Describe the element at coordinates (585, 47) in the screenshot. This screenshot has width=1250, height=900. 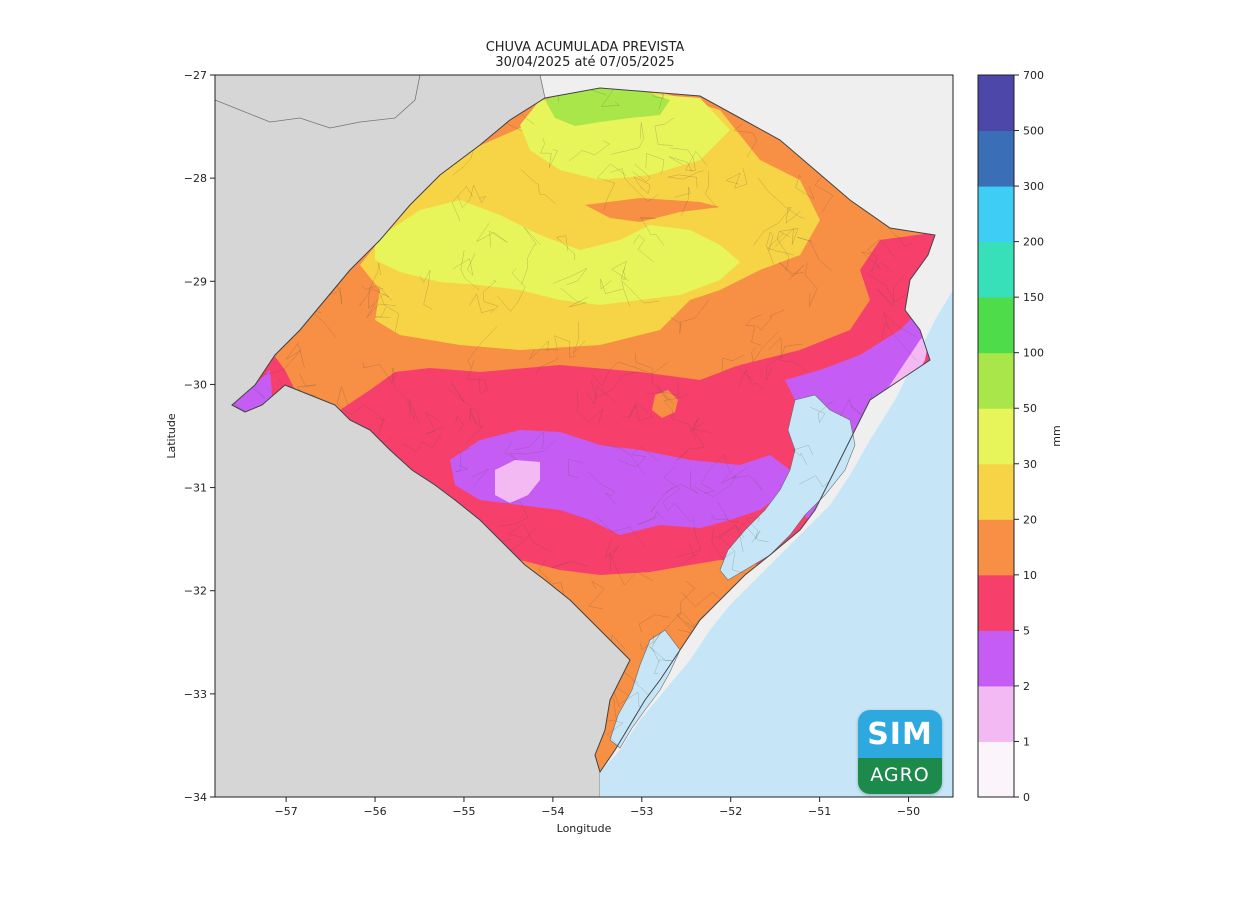
I see `title-line-1: CHUVA ACUMULADA PREVISTA` at that location.